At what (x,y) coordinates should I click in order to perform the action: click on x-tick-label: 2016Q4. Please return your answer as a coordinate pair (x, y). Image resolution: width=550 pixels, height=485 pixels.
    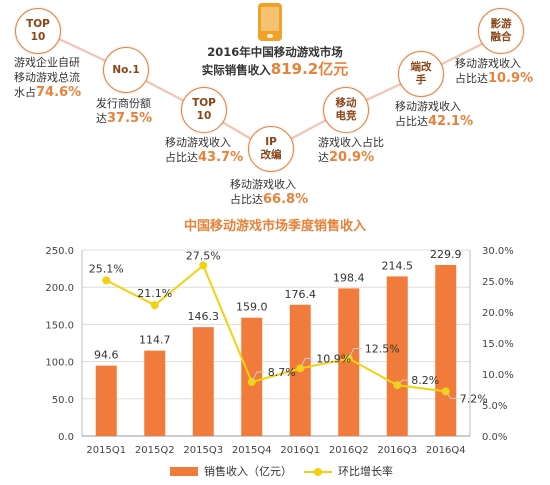
    Looking at the image, I should click on (446, 450).